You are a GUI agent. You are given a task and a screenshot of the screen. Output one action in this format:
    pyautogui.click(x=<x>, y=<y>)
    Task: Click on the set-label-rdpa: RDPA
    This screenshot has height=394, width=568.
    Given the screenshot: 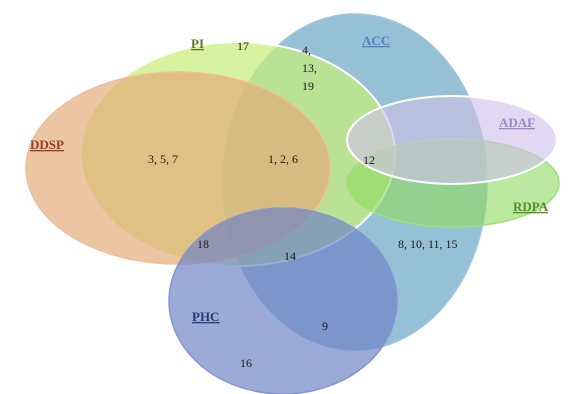 What is the action you would take?
    pyautogui.click(x=531, y=206)
    